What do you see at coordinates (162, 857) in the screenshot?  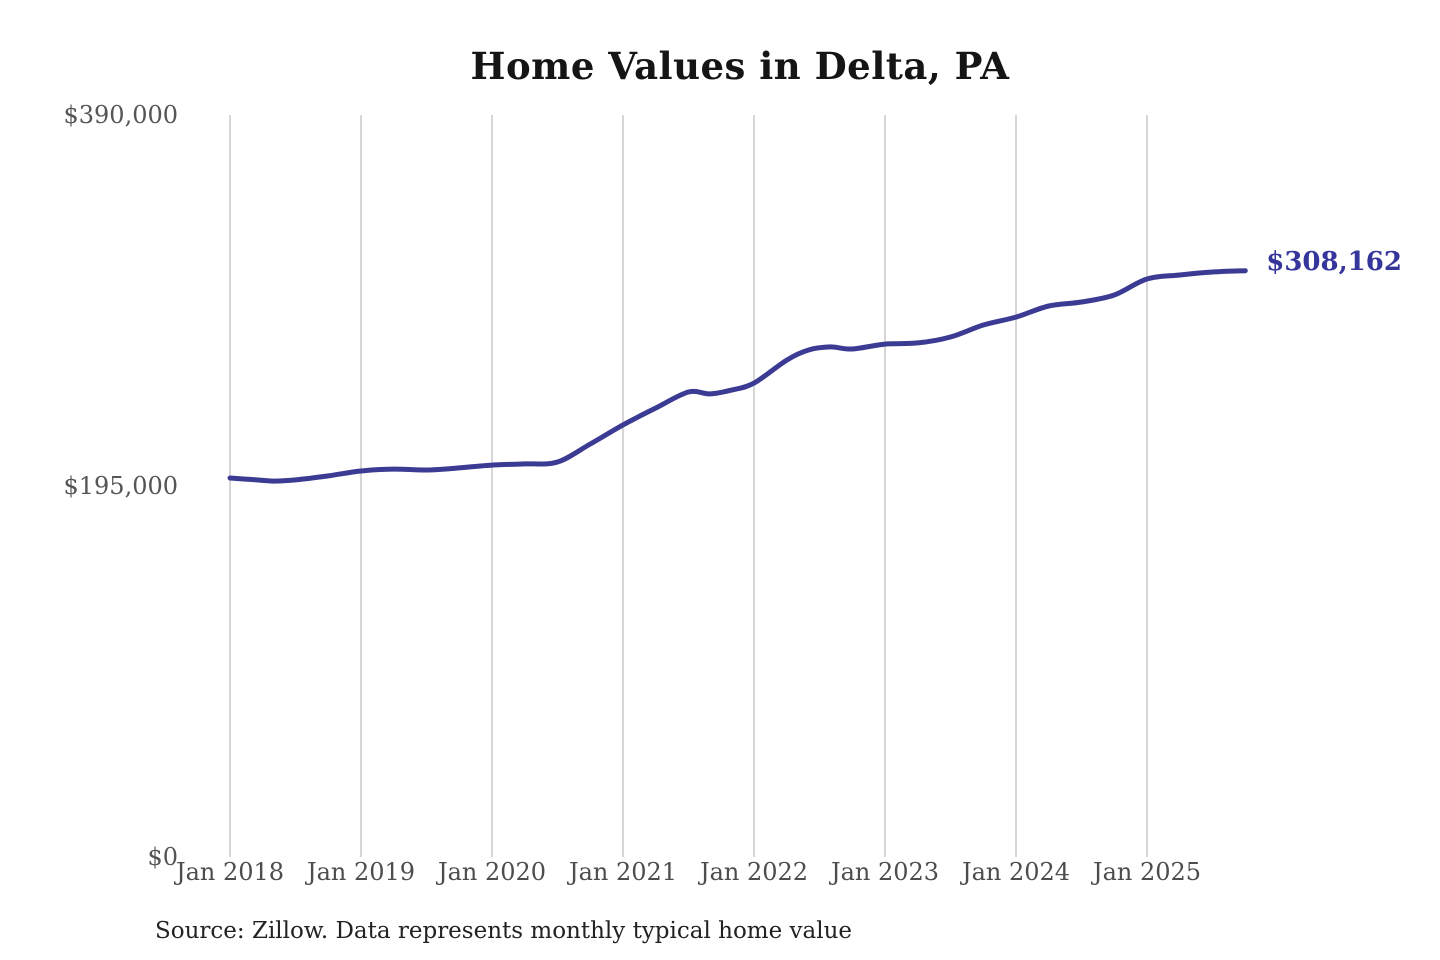 I see `y-tick-label: $0` at bounding box center [162, 857].